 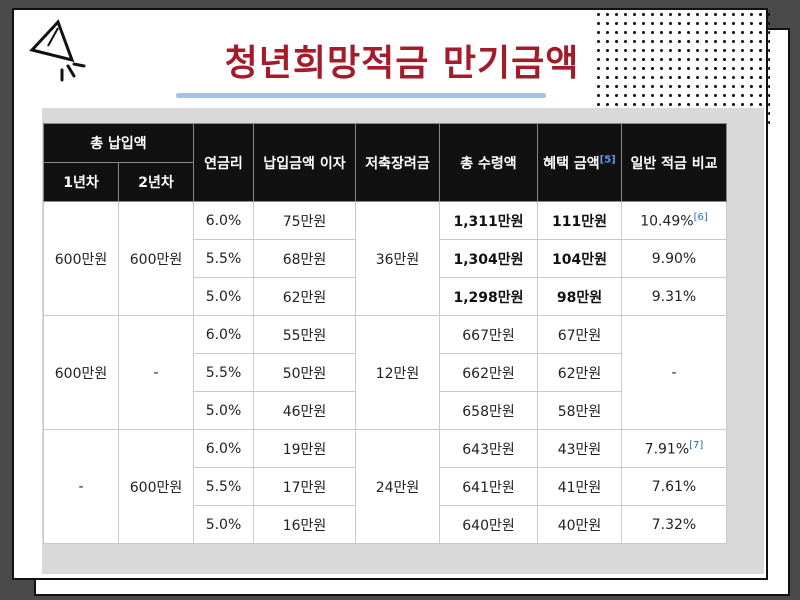 I want to click on cell-interest: 68만원, so click(x=304, y=258).